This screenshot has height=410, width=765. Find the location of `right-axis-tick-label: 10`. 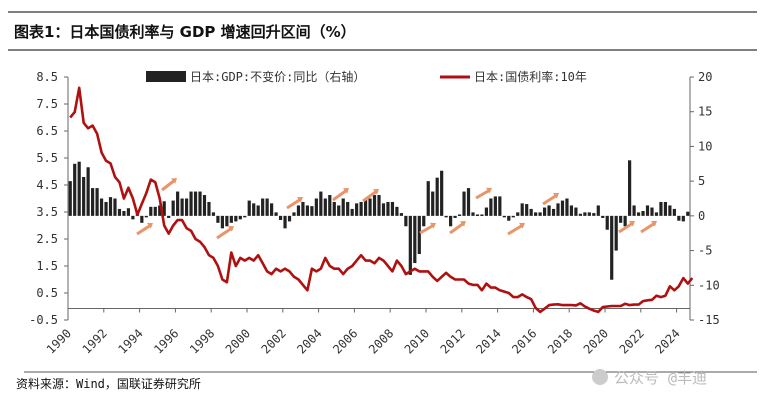

right-axis-tick-label: 10 is located at coordinates (705, 146).